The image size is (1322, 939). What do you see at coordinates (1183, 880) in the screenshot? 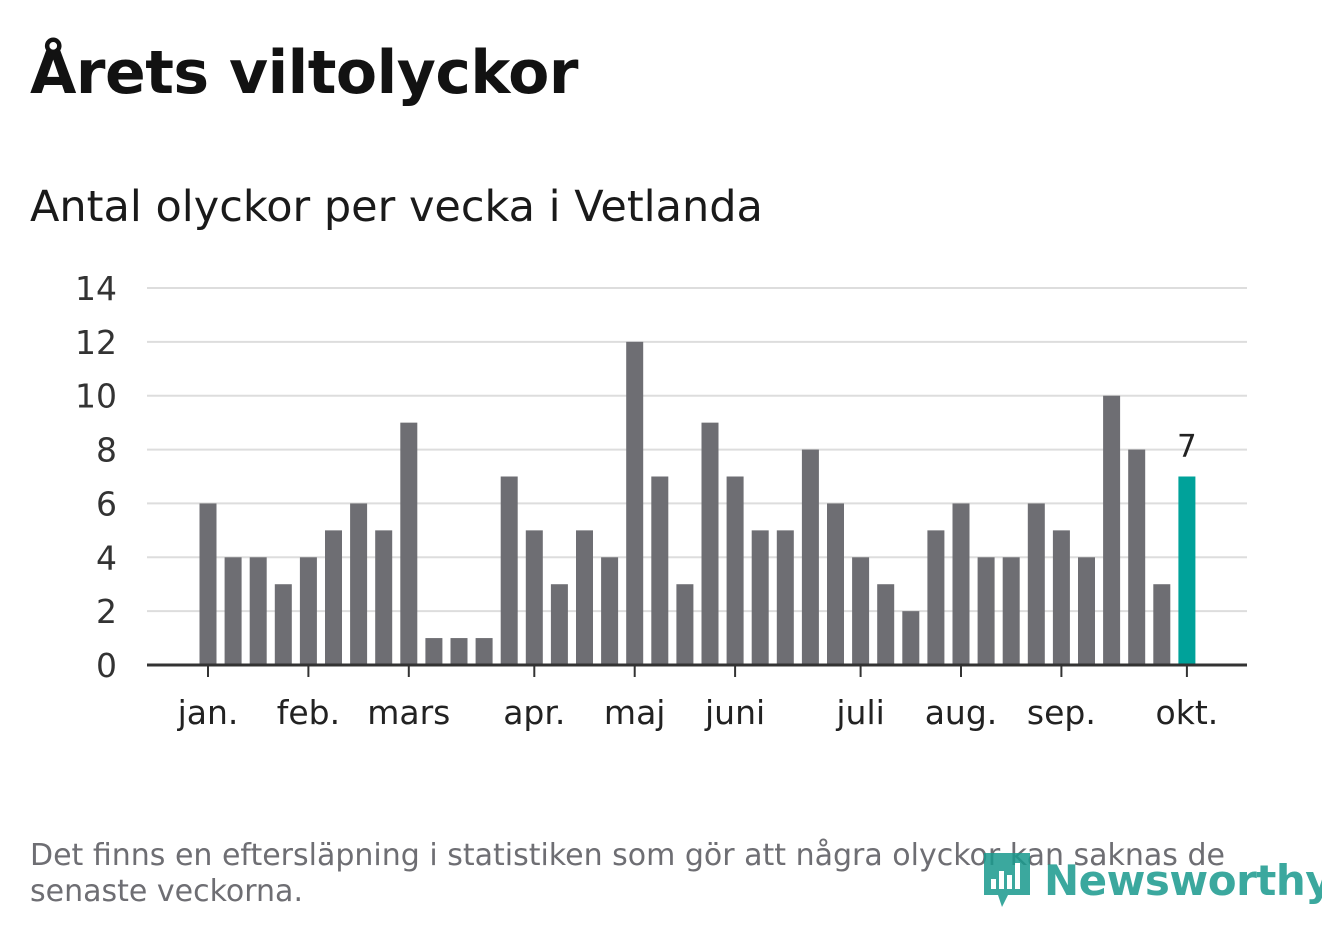
I see `logo-text: Newsworthy` at bounding box center [1183, 880].